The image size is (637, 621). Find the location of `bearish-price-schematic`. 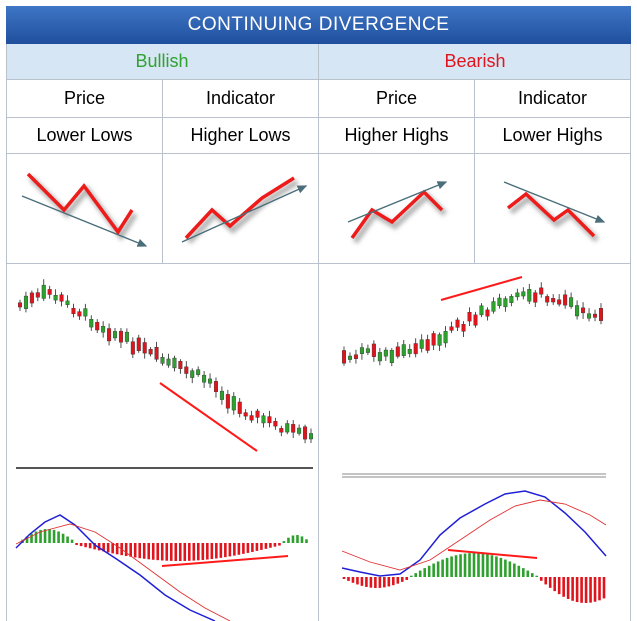

bearish-price-schematic is located at coordinates (397, 212).